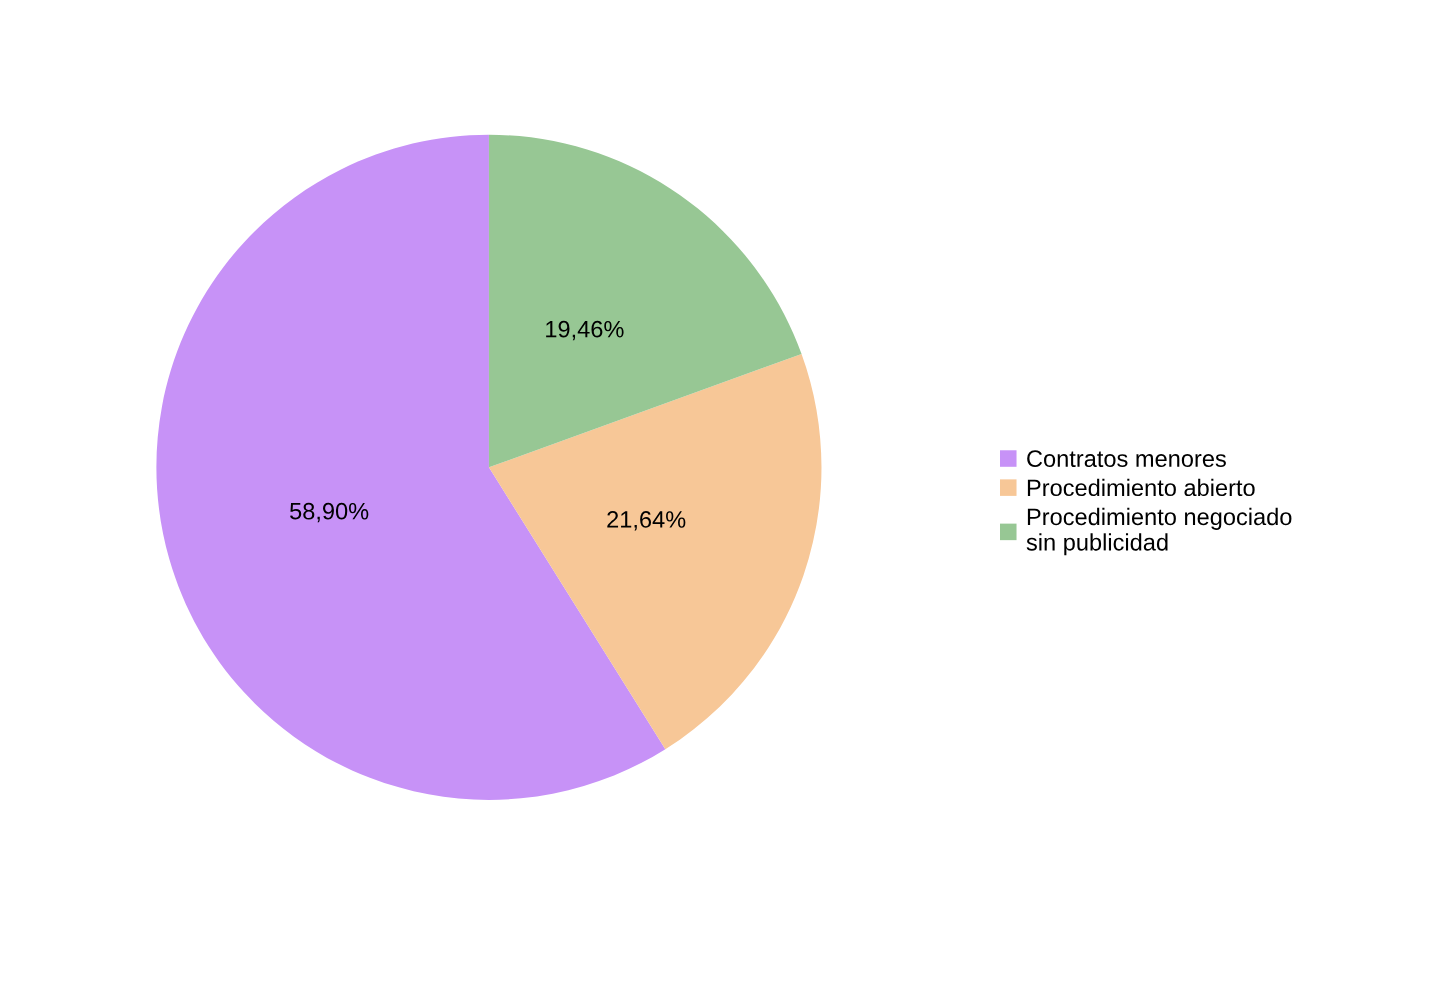 The height and width of the screenshot is (1005, 1450). What do you see at coordinates (1159, 531) in the screenshot?
I see `legend-label: Procedimiento negociado sin publicidad` at bounding box center [1159, 531].